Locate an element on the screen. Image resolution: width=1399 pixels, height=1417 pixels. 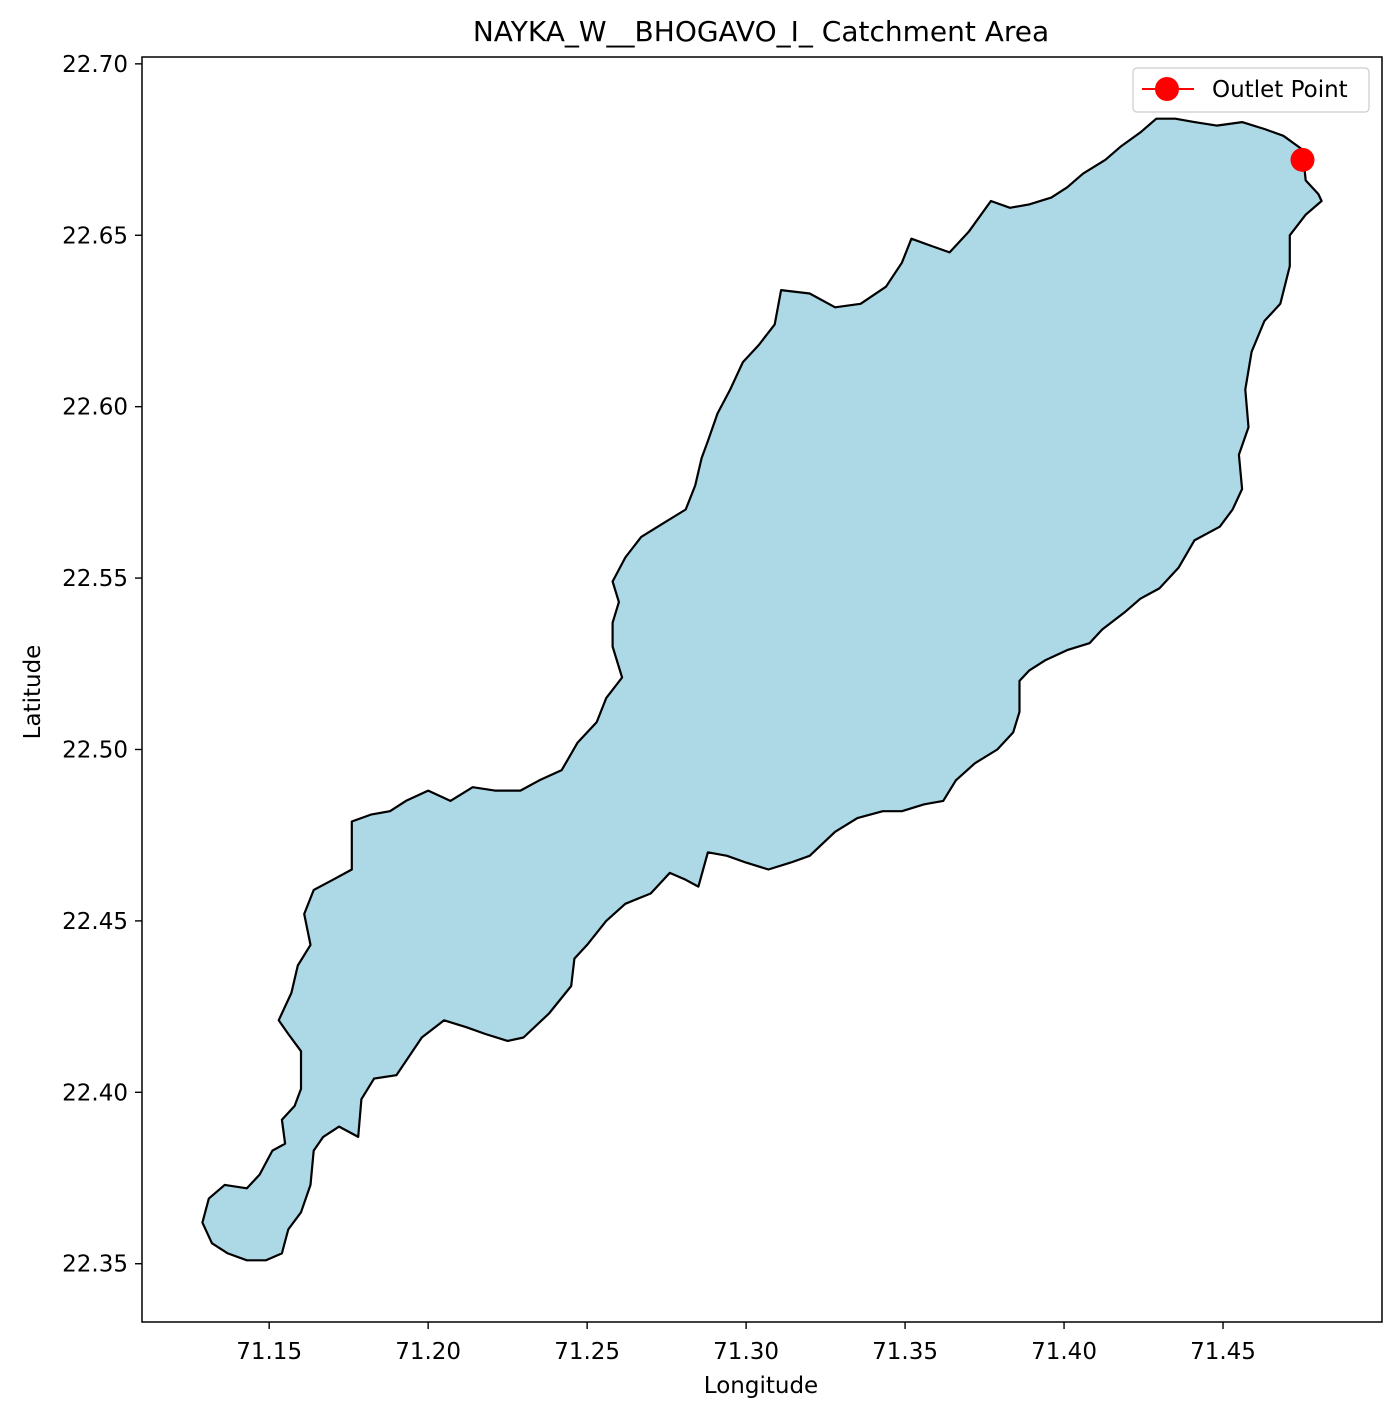
x-axis-ticks: 71.15 71.20 71.25 71.30 71.35 71.40 71.45 is located at coordinates (746, 1343).